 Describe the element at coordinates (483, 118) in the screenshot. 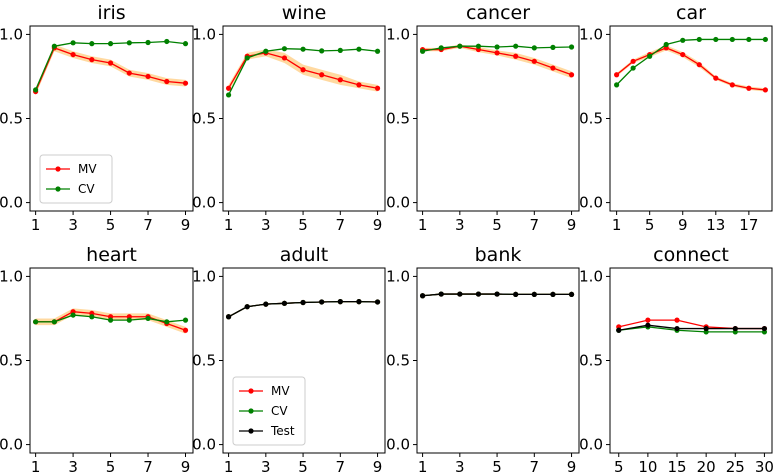

I see `subplot-cancer: 0.0 0.5 1.0 1 3 5 7 9 cancer` at that location.